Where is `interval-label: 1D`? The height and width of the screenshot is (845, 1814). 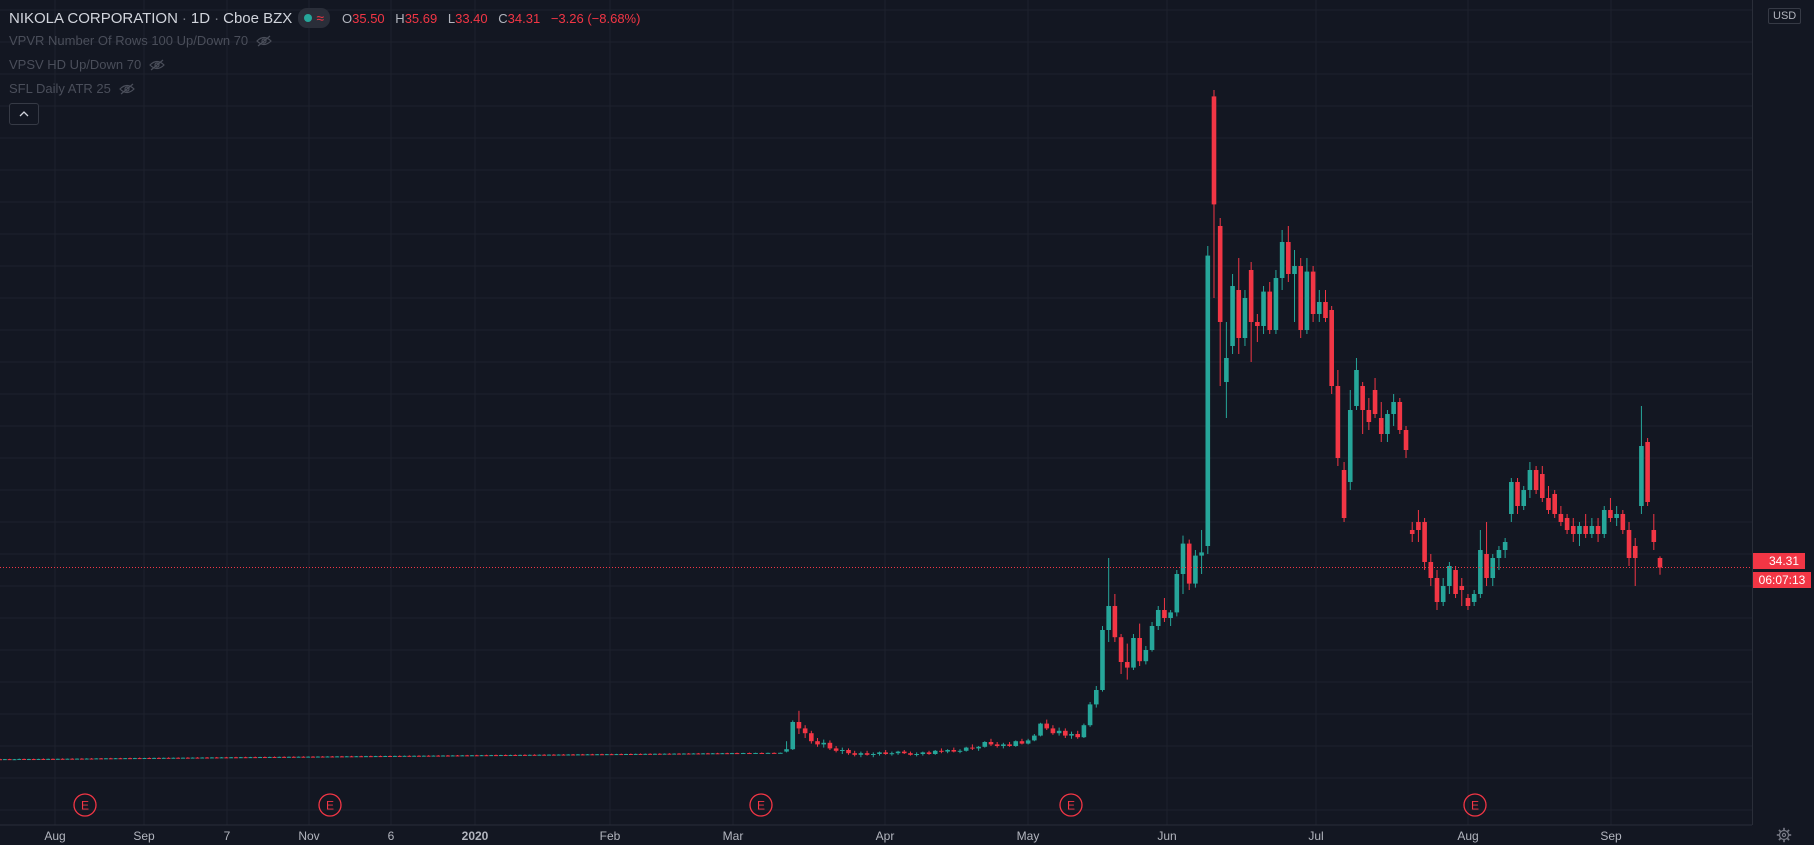
interval-label: 1D is located at coordinates (200, 18).